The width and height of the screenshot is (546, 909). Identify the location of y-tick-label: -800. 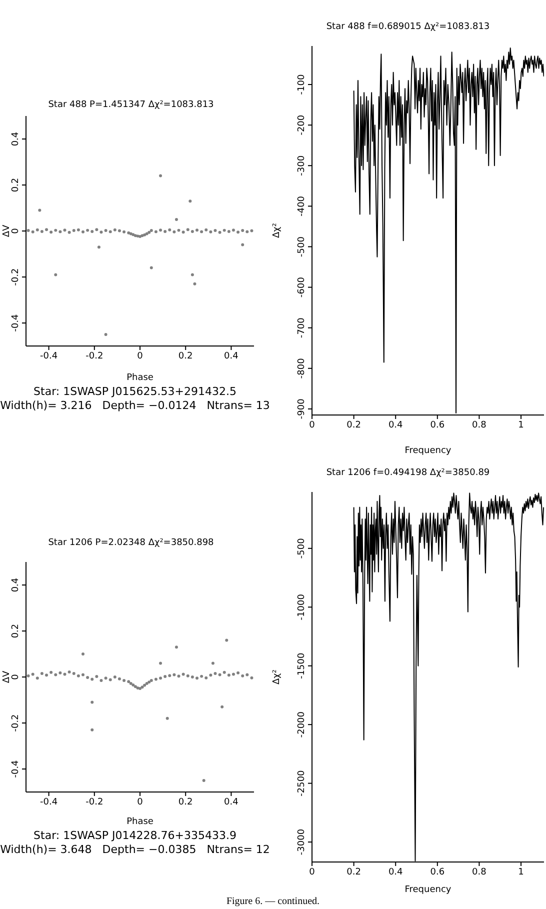
(302, 368).